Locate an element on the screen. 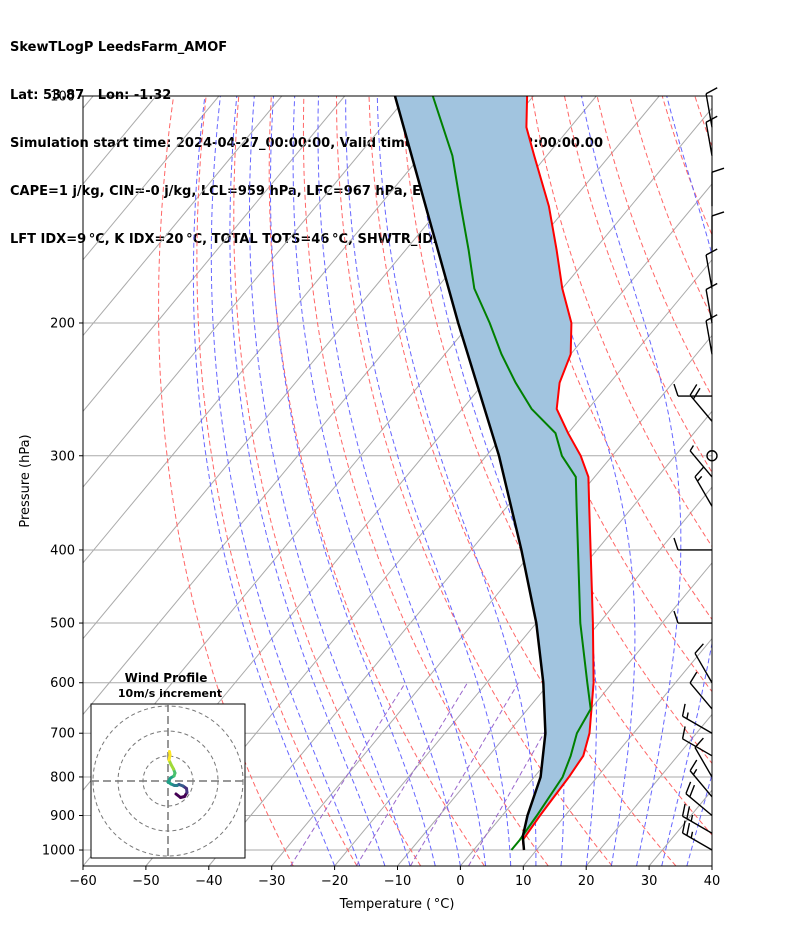 The image size is (794, 937). x-tick-label: 20 is located at coordinates (586, 881).